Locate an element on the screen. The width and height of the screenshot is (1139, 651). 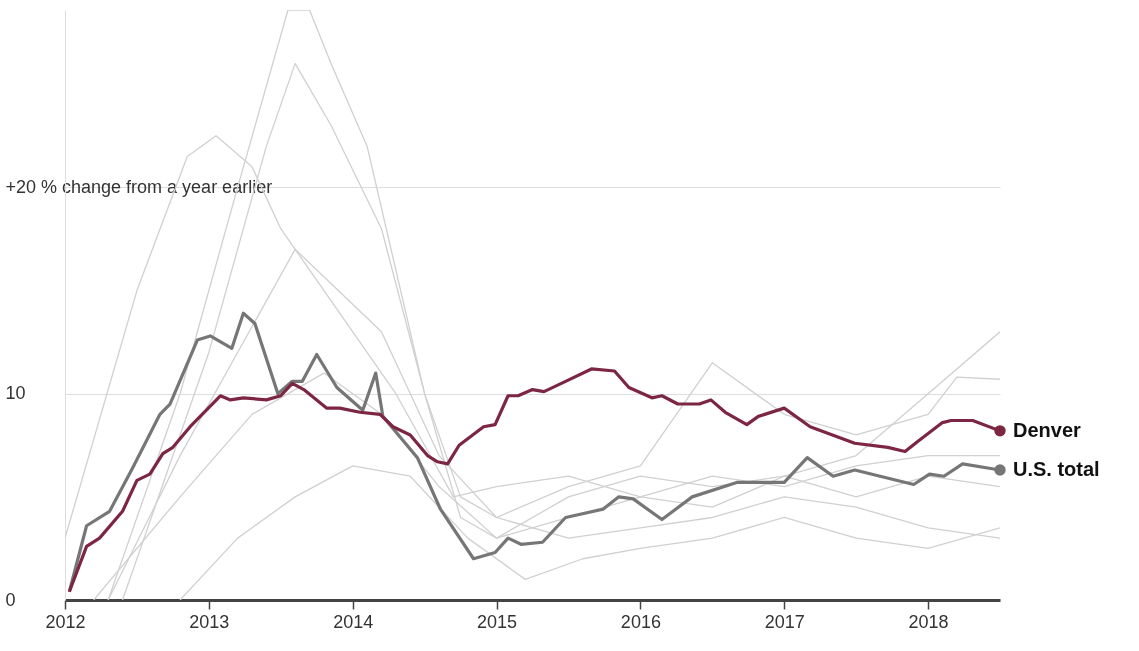
series-label: Denver is located at coordinates (1047, 429).